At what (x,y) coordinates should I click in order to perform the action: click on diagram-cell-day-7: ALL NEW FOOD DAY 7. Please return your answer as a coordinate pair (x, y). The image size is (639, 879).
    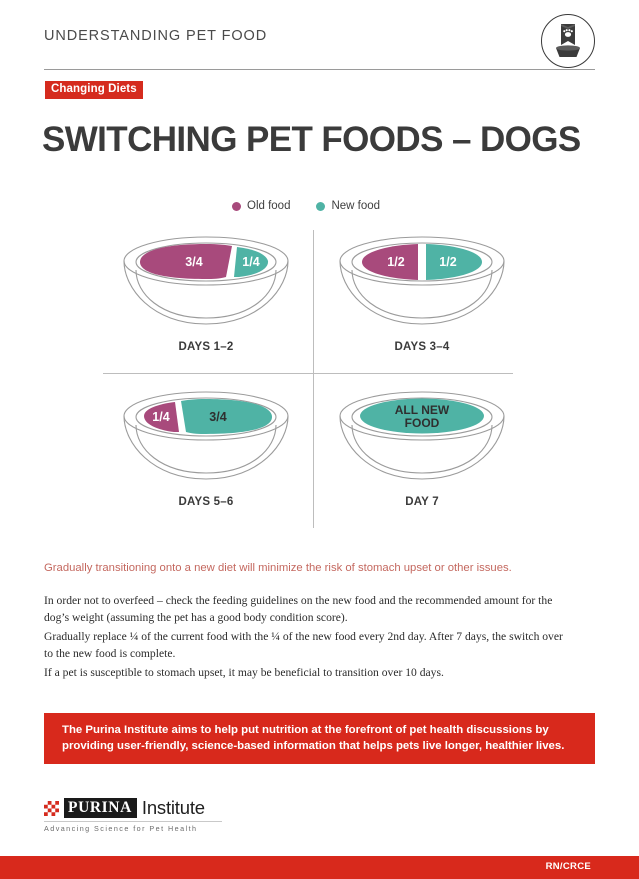
    Looking at the image, I should click on (422, 455).